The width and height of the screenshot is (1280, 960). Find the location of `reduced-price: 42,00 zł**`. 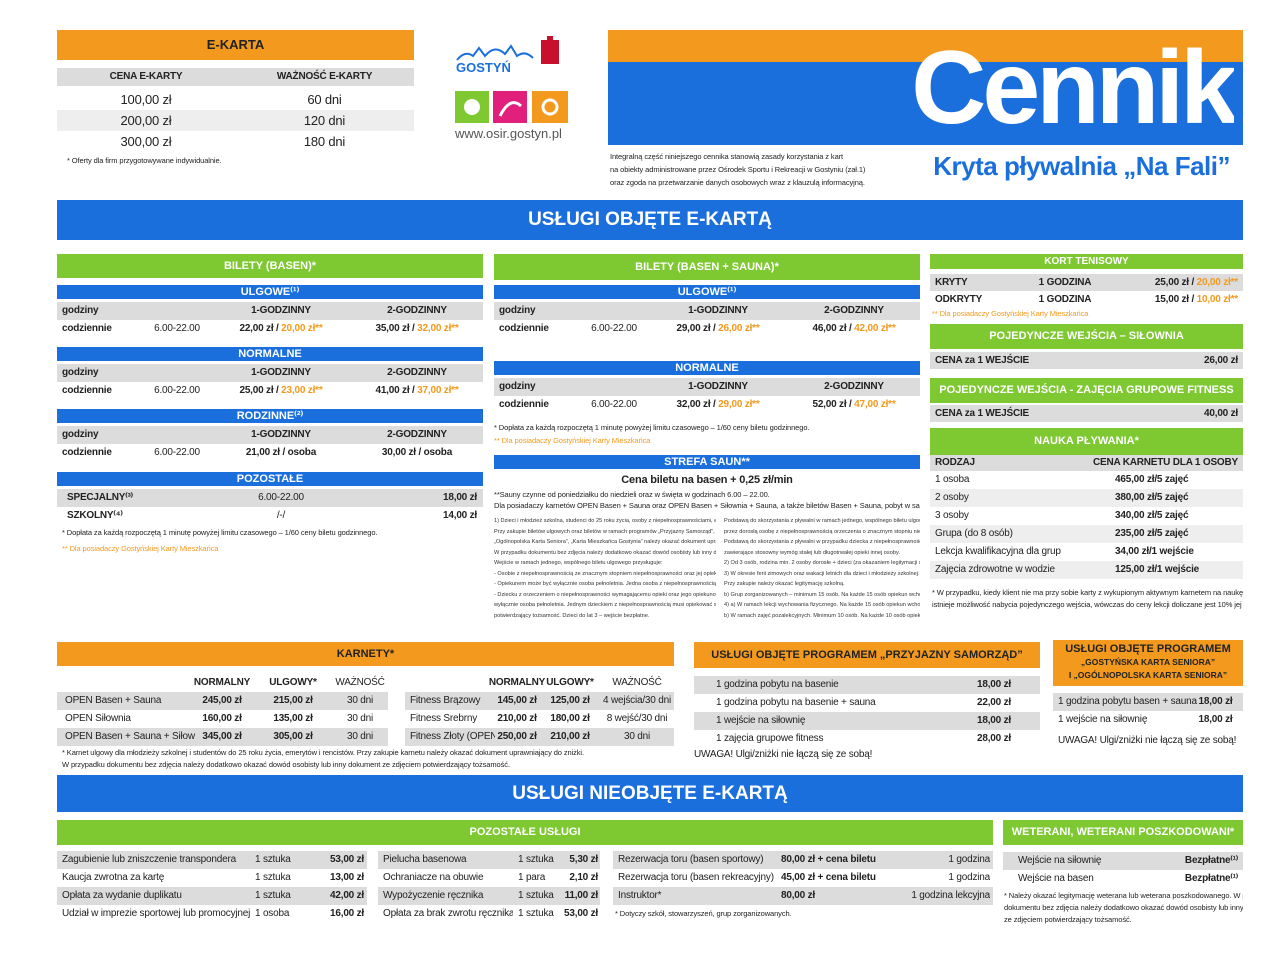

reduced-price: 42,00 zł** is located at coordinates (875, 328).